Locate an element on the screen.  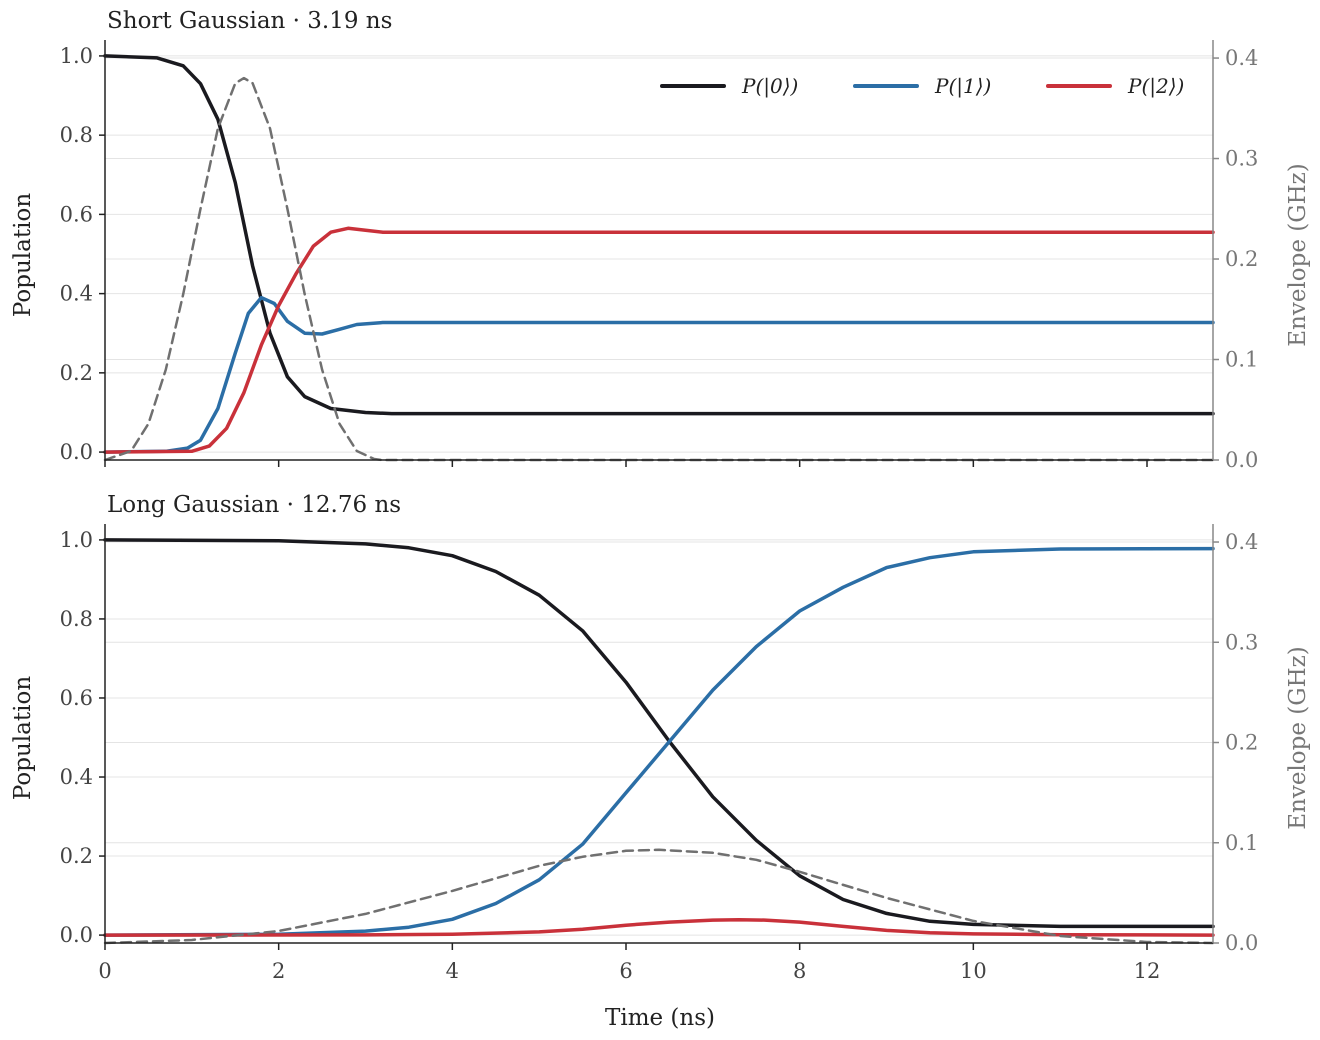
x-tick-label: 4 is located at coordinates (452, 971).